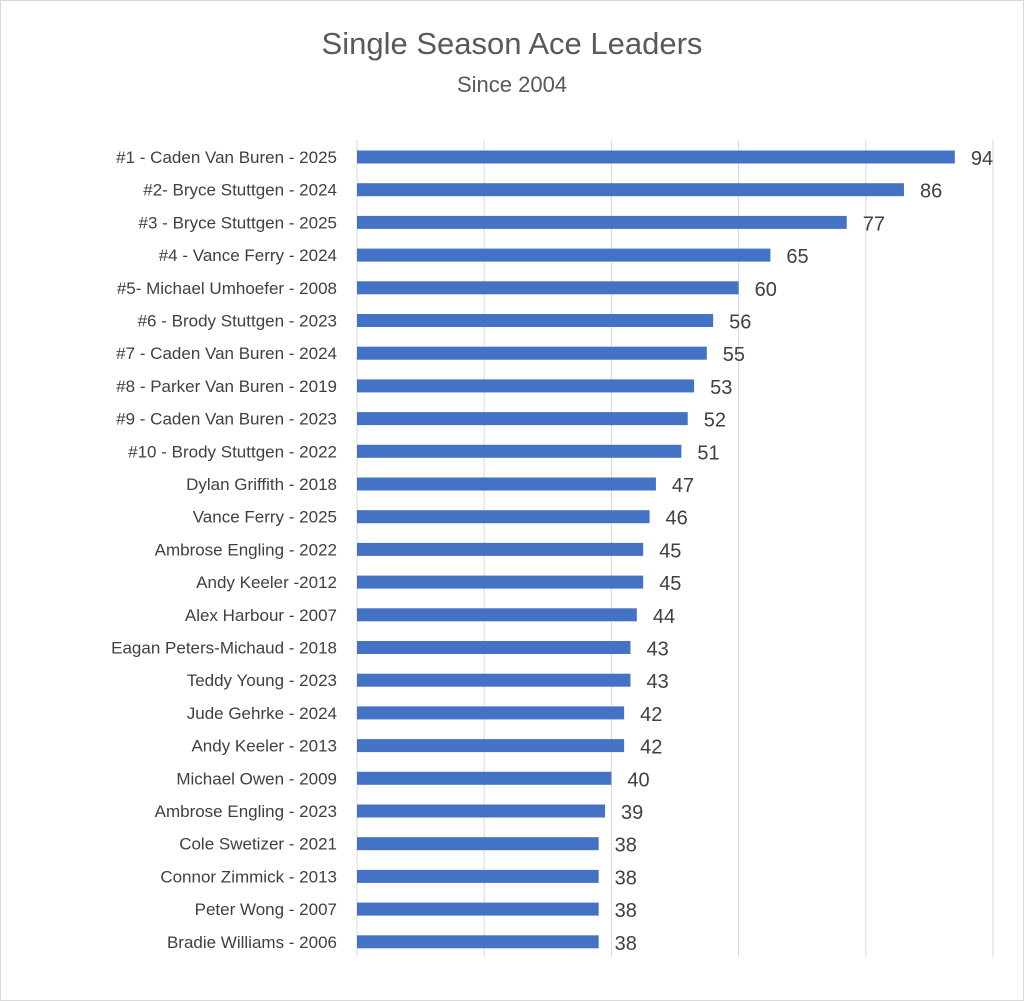 Image resolution: width=1024 pixels, height=1001 pixels. I want to click on category-label: #9 - Caden Van Buren - 2023, so click(226, 419).